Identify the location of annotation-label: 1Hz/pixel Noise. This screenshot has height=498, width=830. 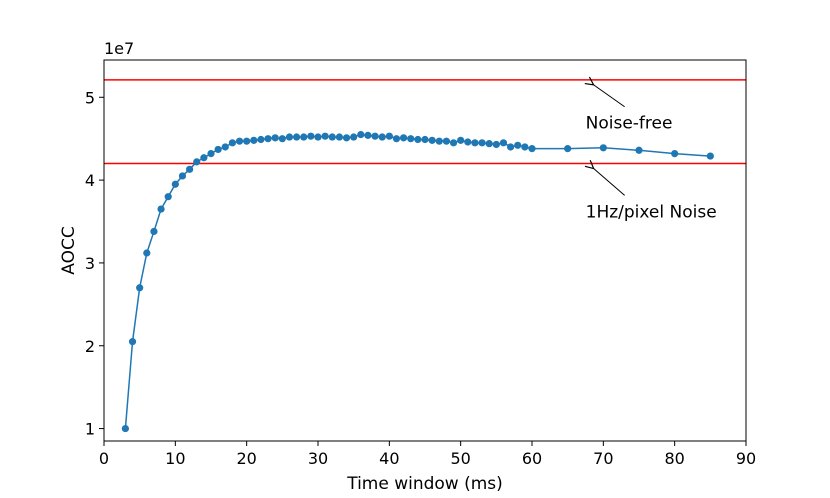
(651, 212).